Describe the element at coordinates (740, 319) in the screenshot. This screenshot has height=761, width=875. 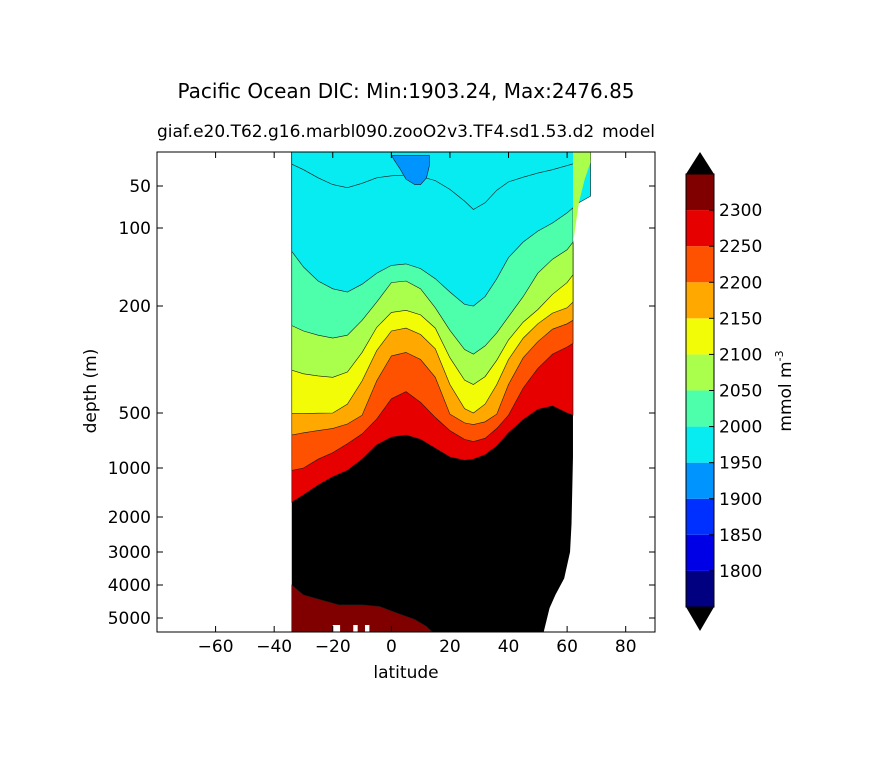
I see `colorbar-tick-label: 2150` at that location.